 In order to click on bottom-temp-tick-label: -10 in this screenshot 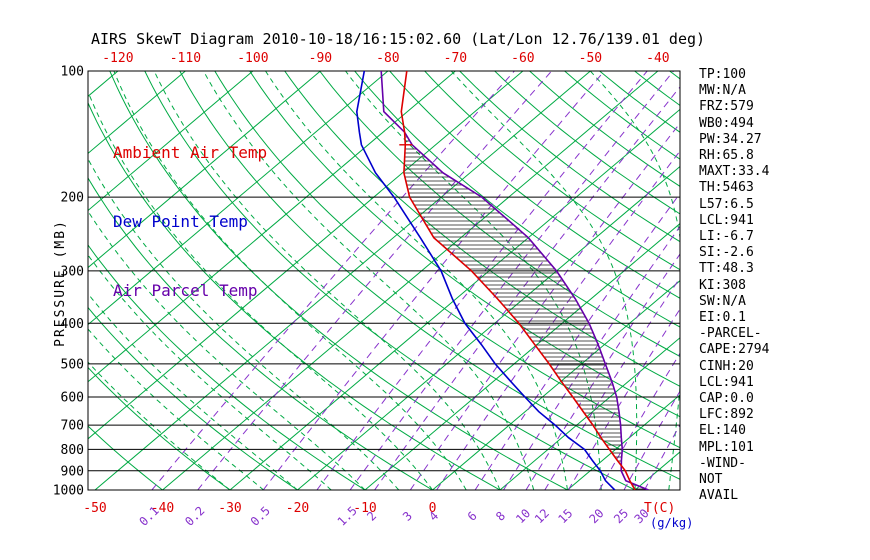, I will do `click(364, 508)`.